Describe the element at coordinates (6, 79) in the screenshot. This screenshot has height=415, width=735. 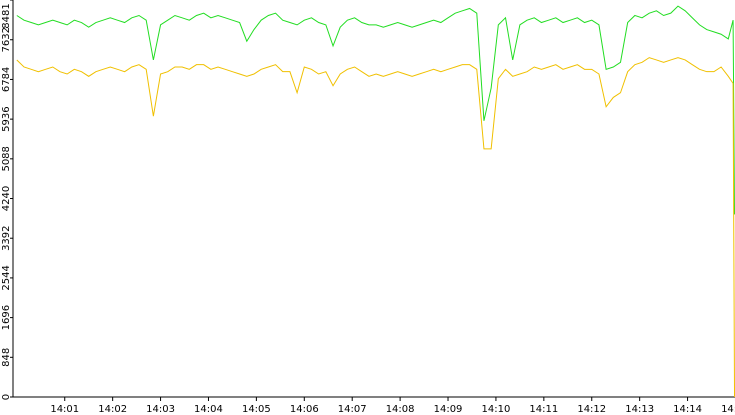
I see `y-tick-label: 6784` at that location.